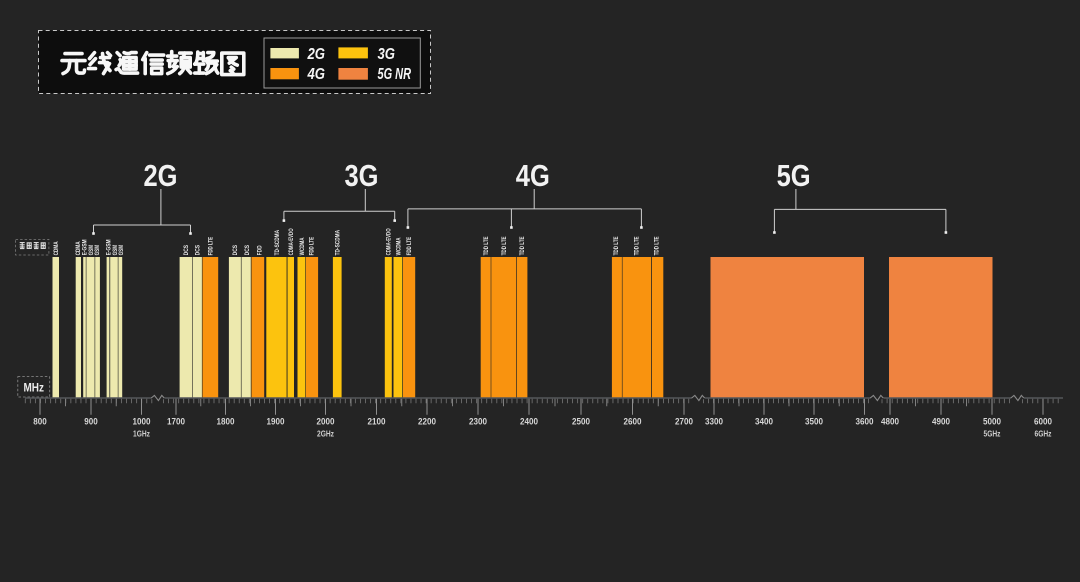  Describe the element at coordinates (326, 422) in the screenshot. I see `svg-text: 2000` at that location.